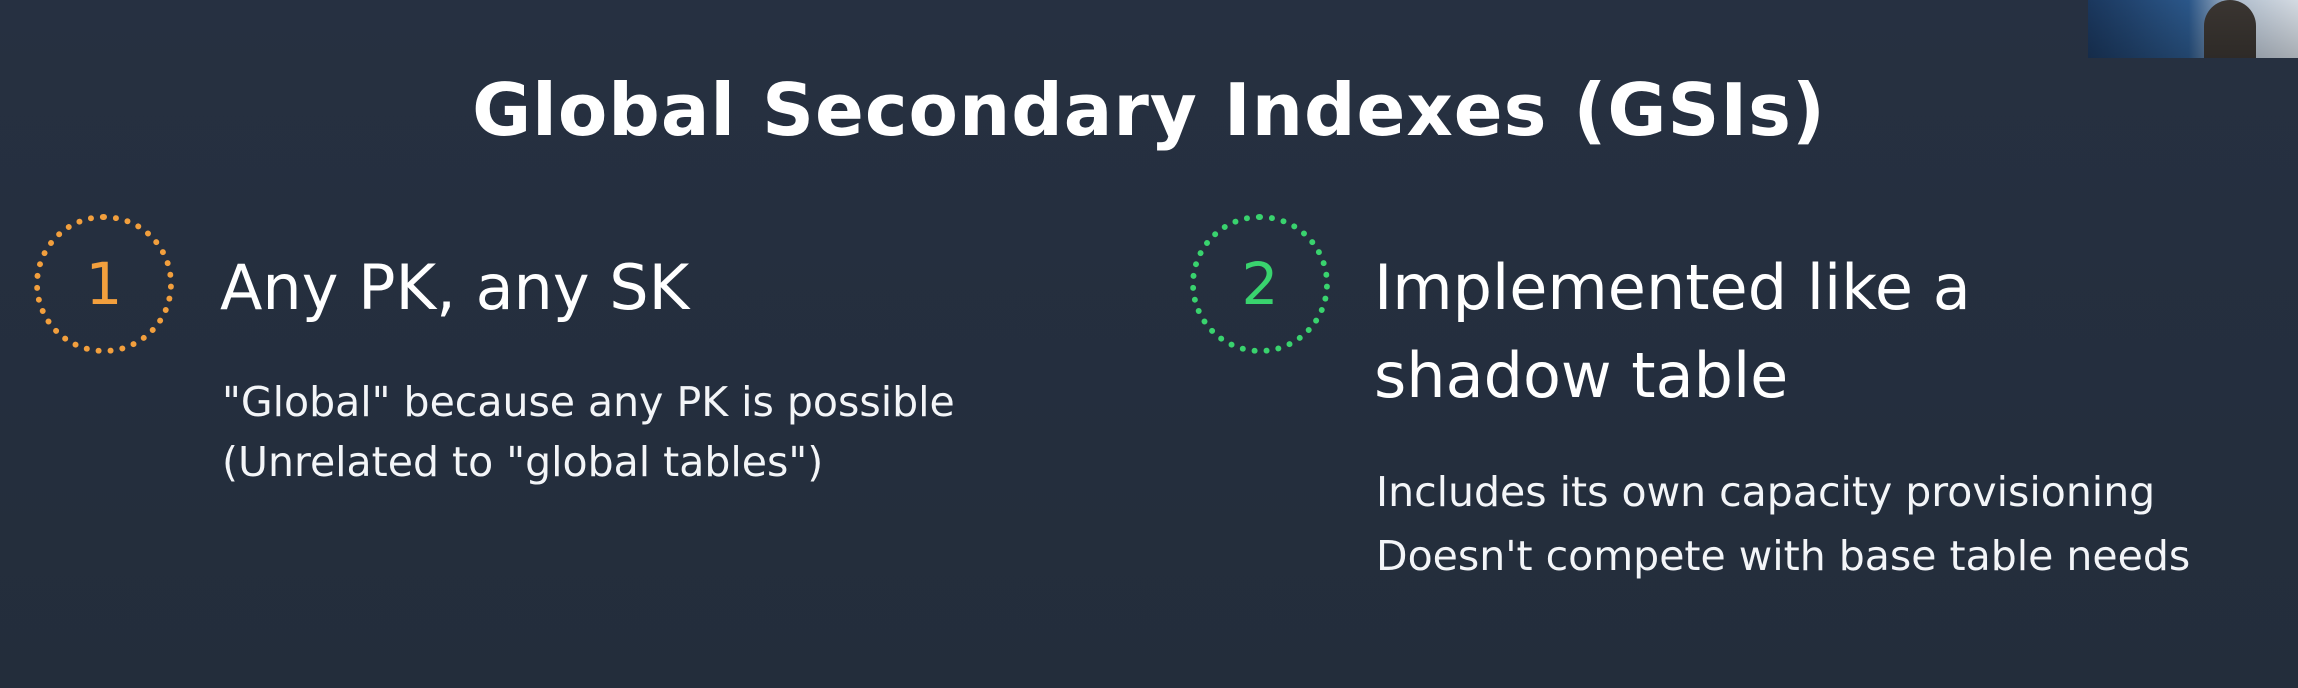 Image resolution: width=2298 pixels, height=688 pixels. I want to click on webcam-thumbnail, so click(2193, 29).